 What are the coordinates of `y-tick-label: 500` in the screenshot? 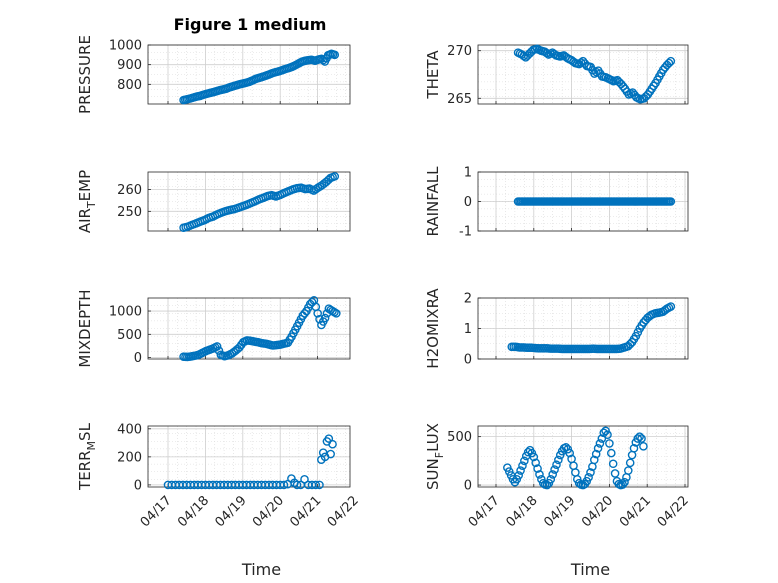 It's located at (459, 437).